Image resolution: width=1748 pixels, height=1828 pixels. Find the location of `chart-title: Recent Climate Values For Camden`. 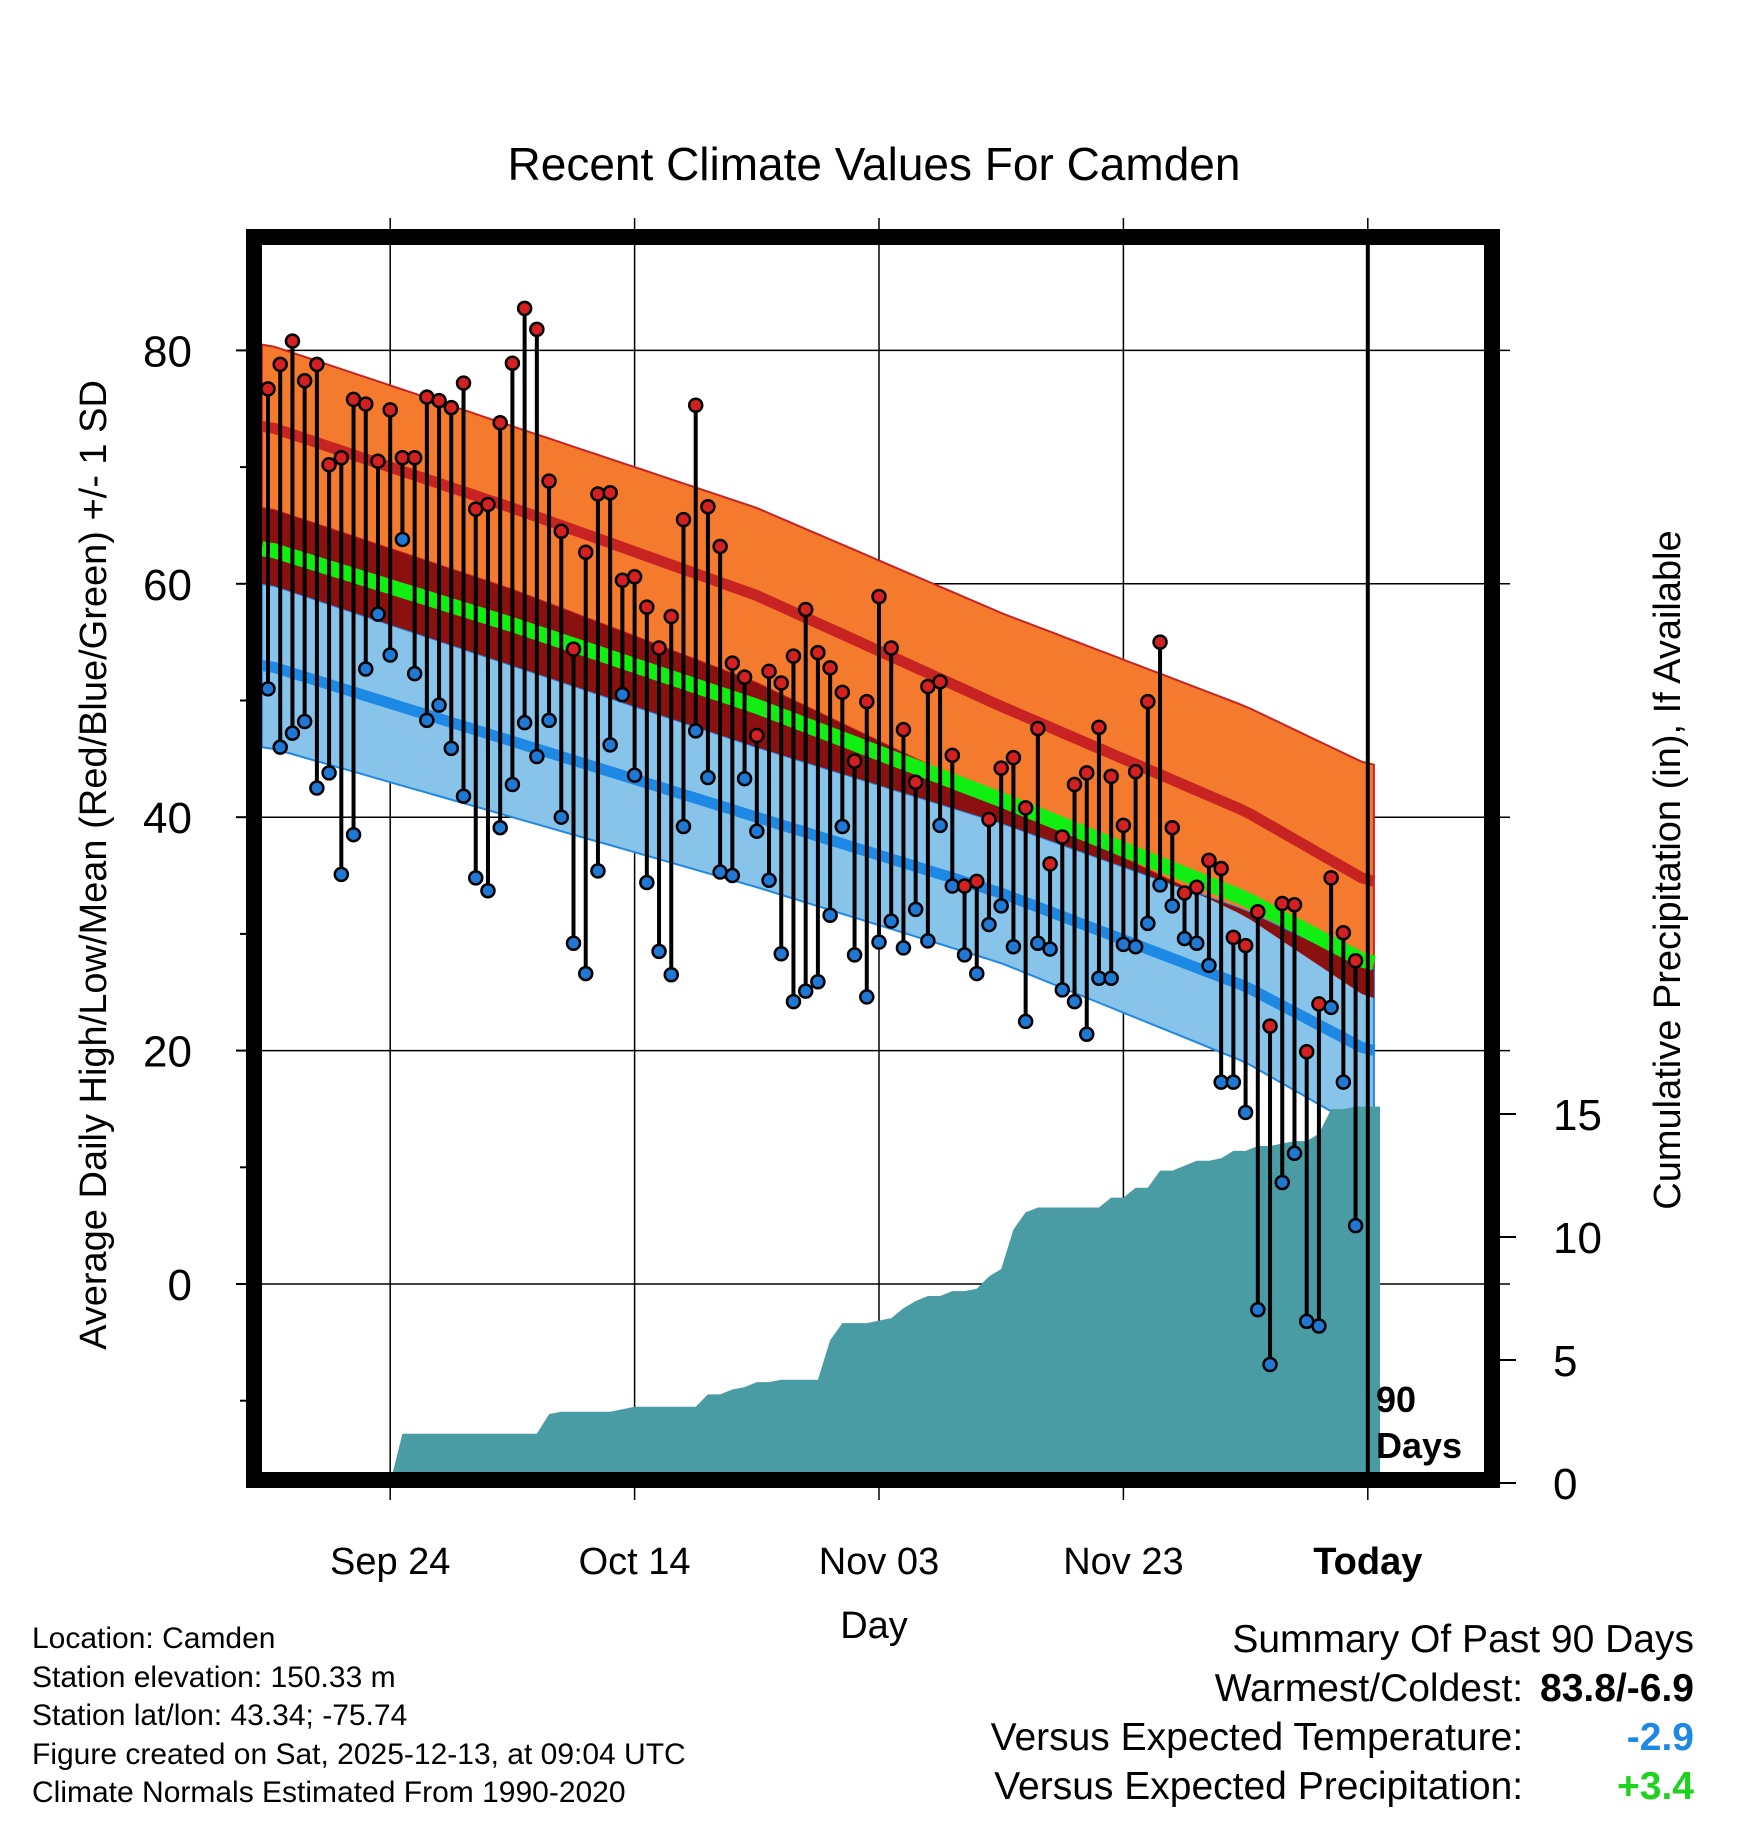

chart-title: Recent Climate Values For Camden is located at coordinates (874, 164).